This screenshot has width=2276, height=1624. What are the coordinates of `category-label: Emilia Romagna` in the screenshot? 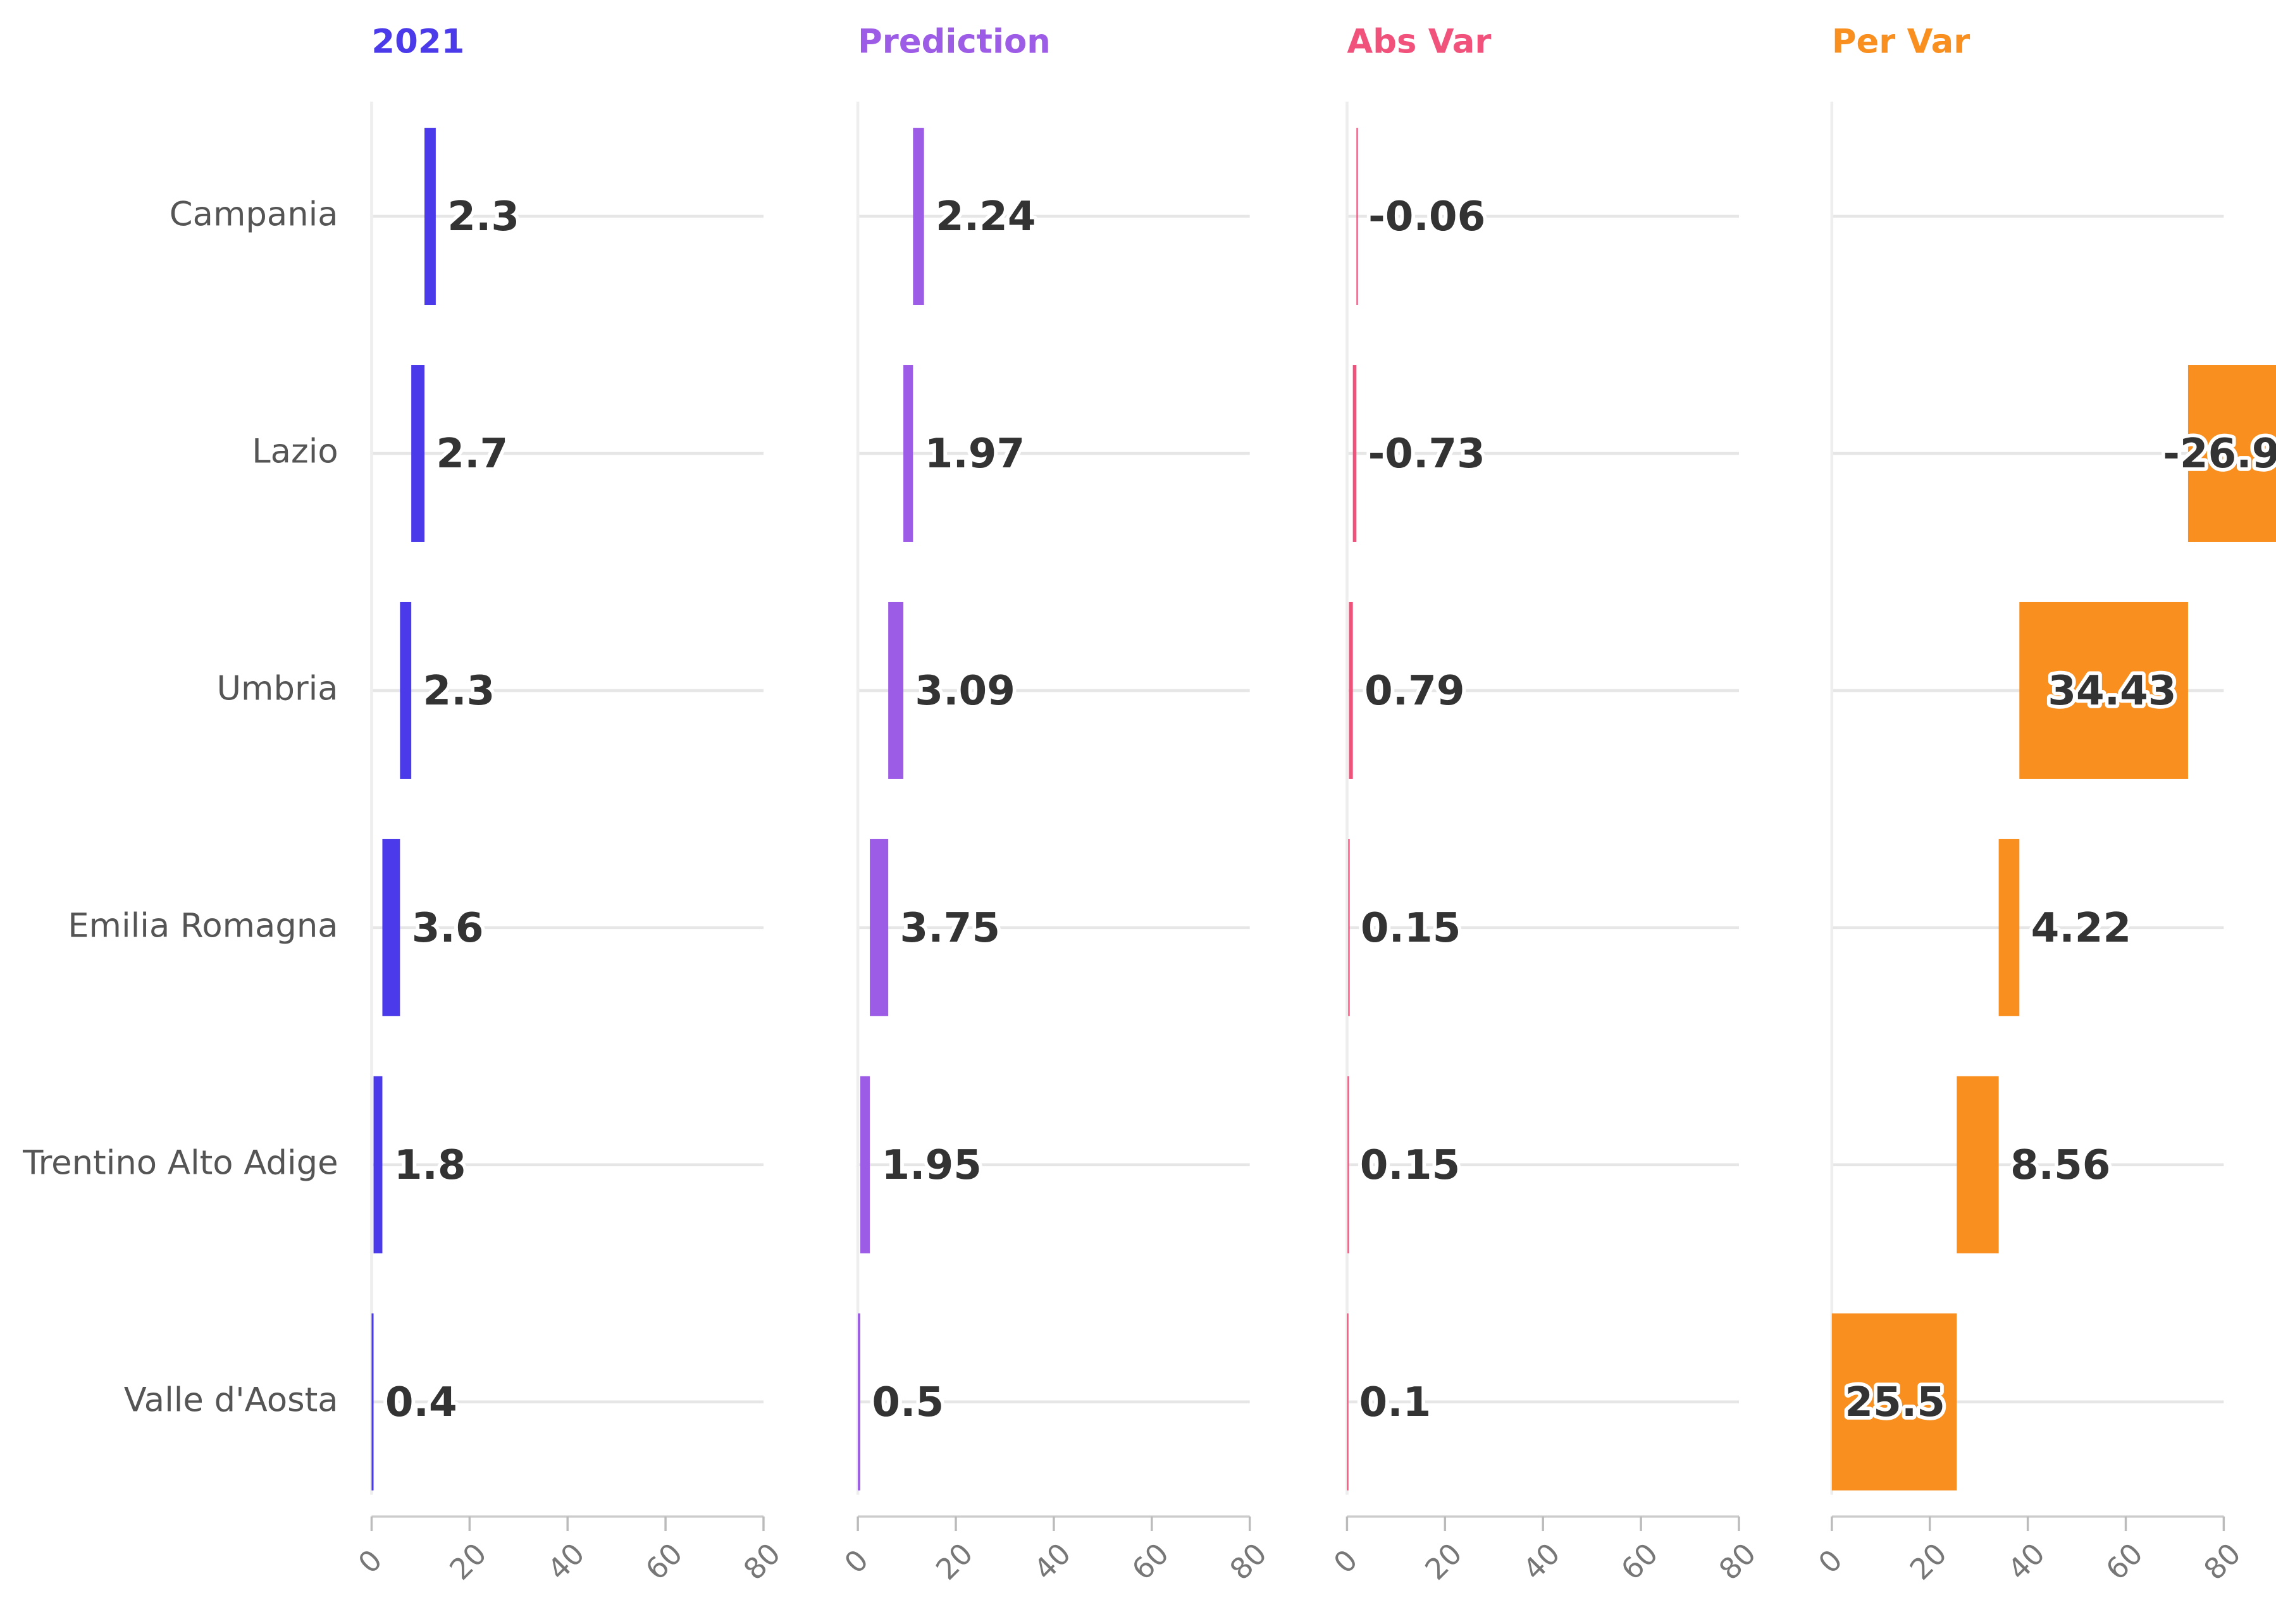 It's located at (203, 926).